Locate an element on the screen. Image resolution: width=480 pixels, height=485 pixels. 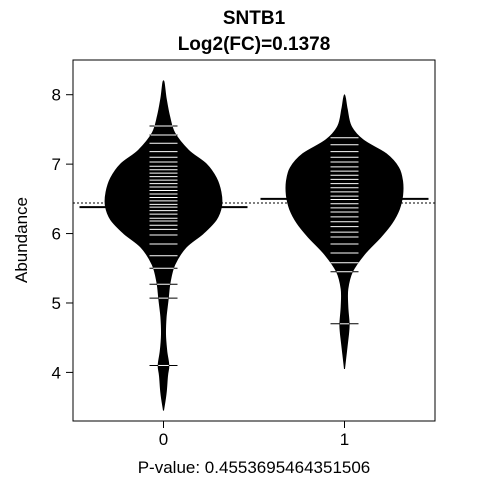
y-tick-label: 4 is located at coordinates (56, 372).